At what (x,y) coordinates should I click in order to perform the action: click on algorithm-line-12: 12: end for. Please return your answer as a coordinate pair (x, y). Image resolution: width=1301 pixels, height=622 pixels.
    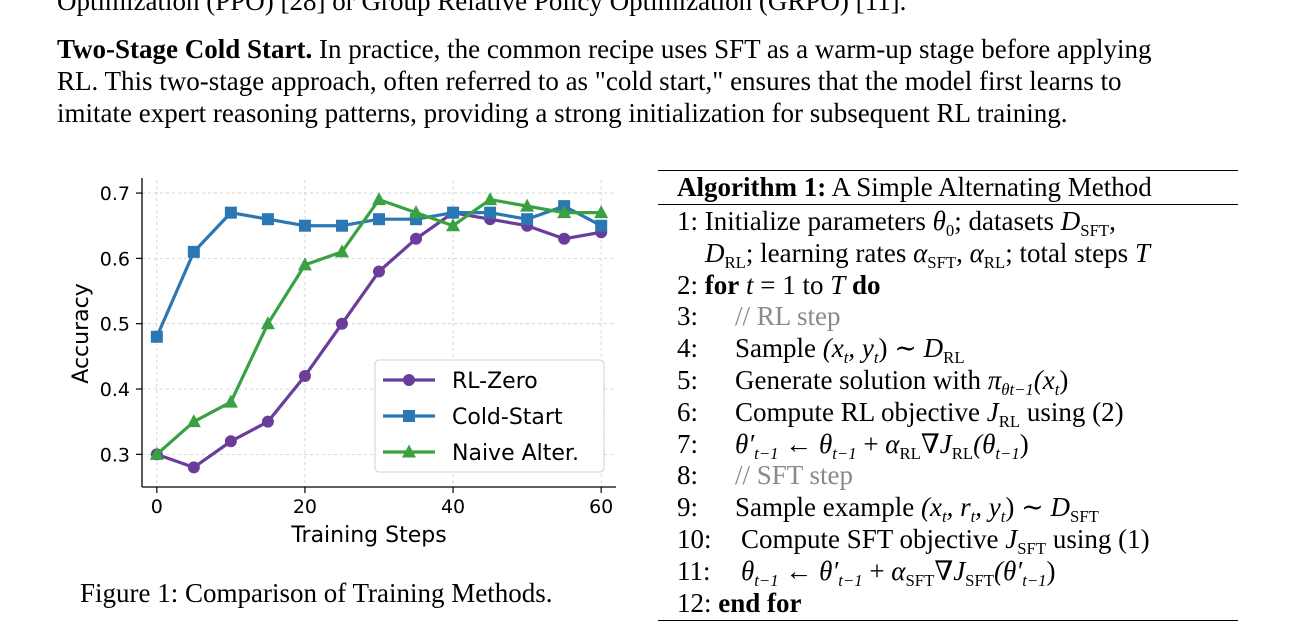
    Looking at the image, I should click on (739, 602).